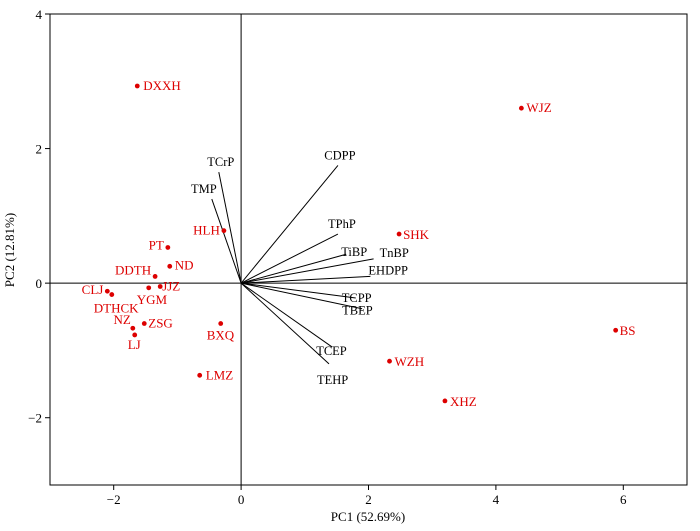 The image size is (700, 531). I want to click on loading-vector-tnbp, so click(307, 271).